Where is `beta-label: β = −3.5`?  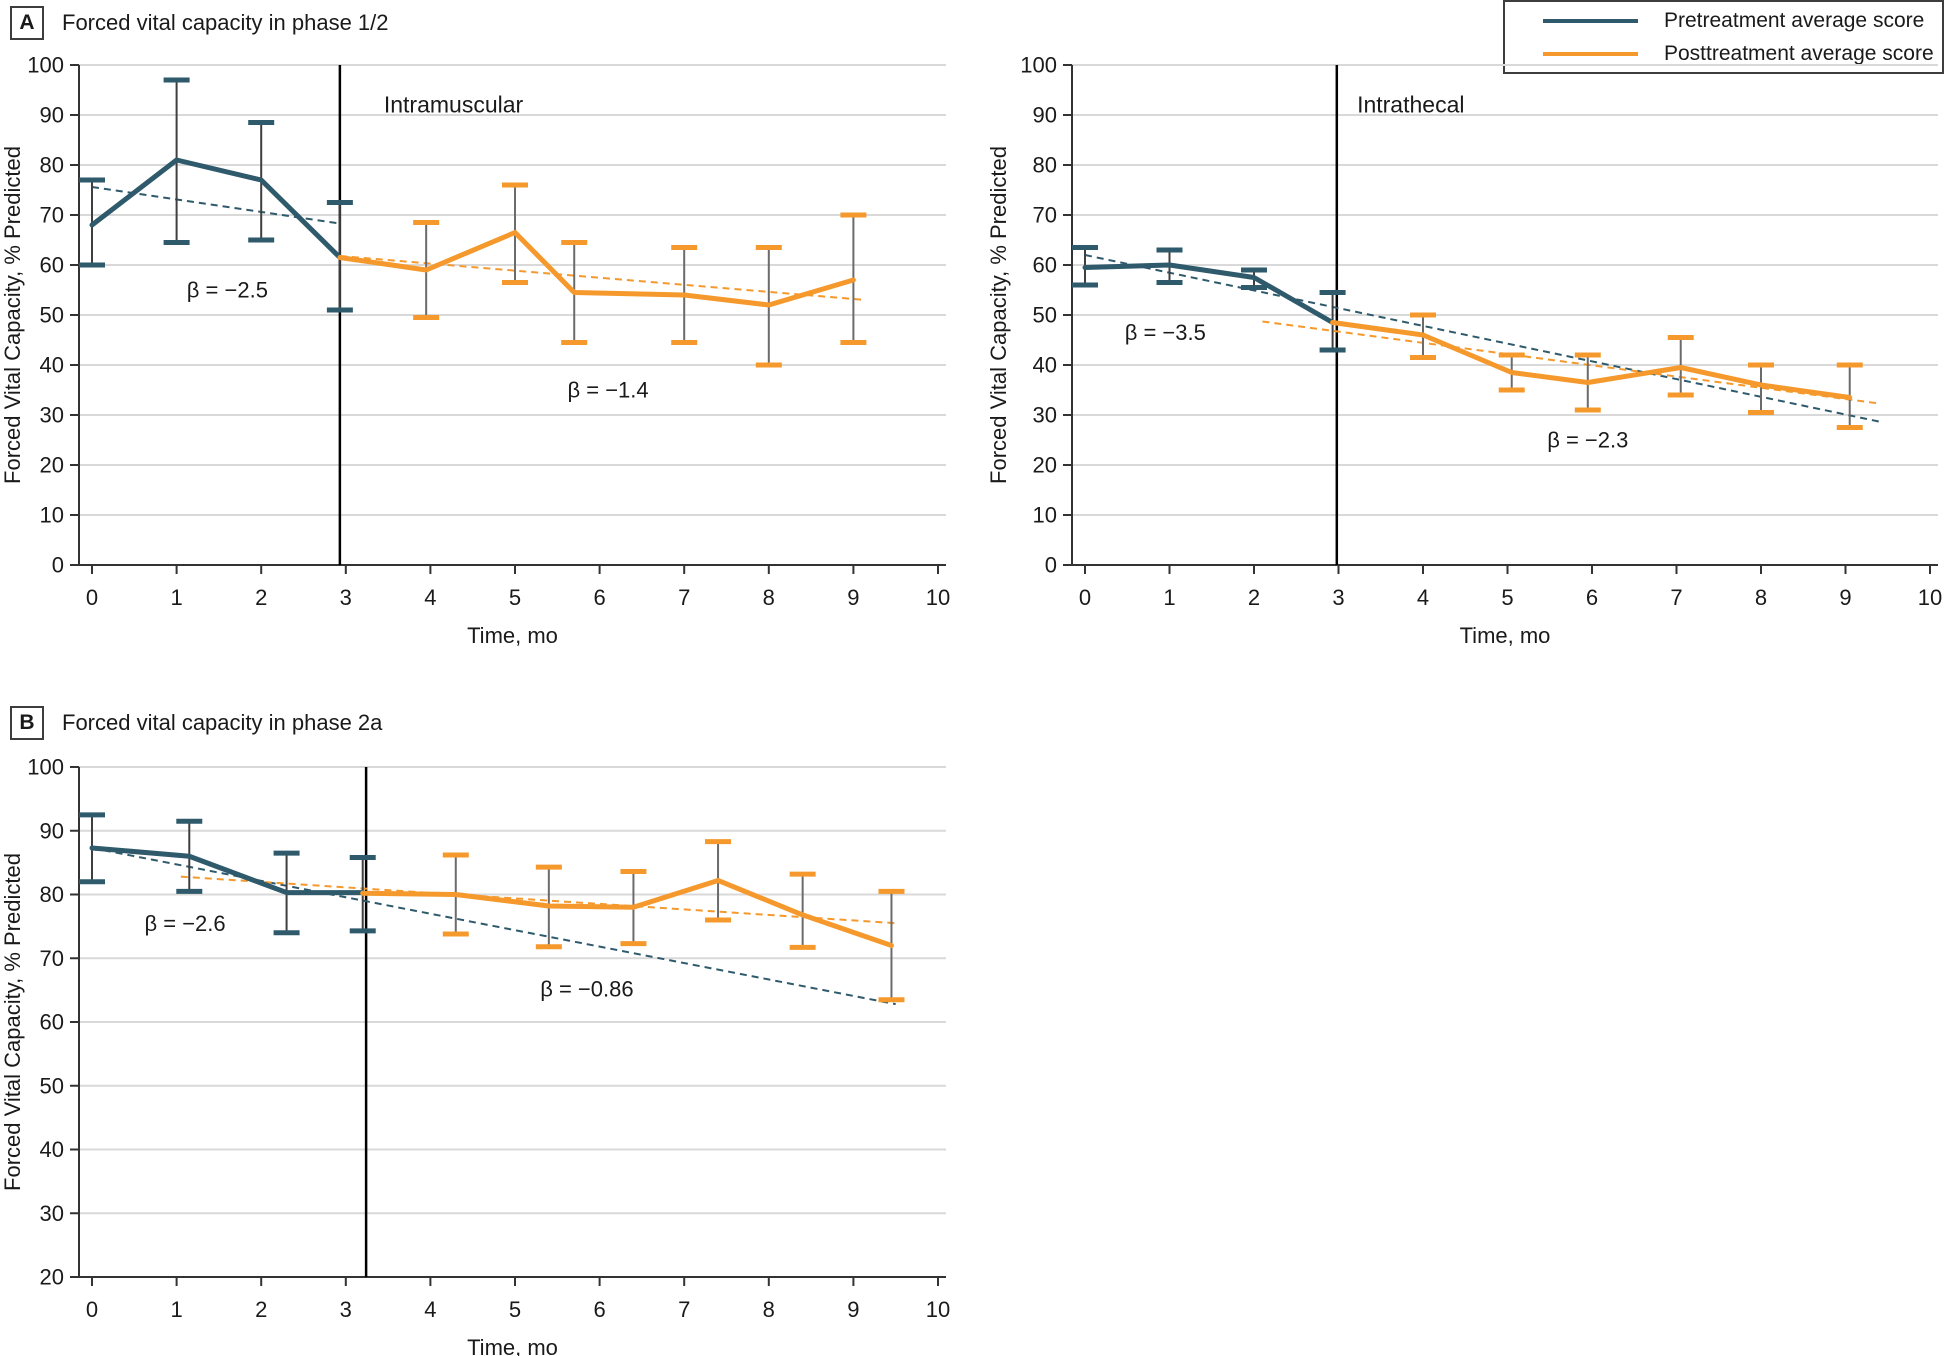
beta-label: β = −3.5 is located at coordinates (1165, 332).